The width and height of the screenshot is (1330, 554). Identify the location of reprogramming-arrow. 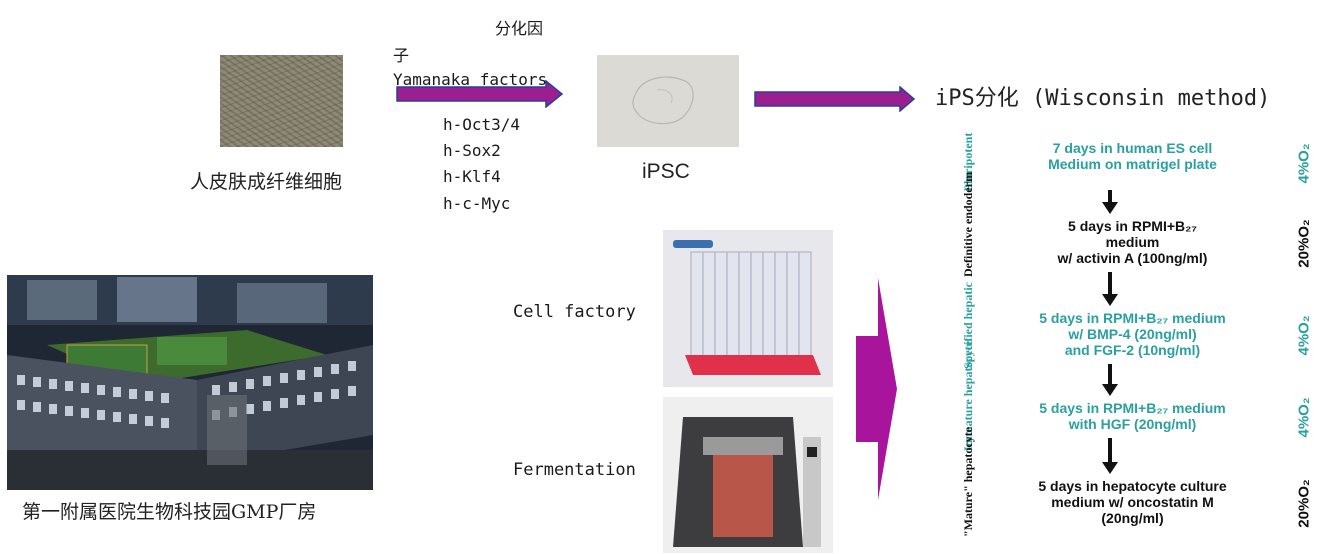
(480, 94).